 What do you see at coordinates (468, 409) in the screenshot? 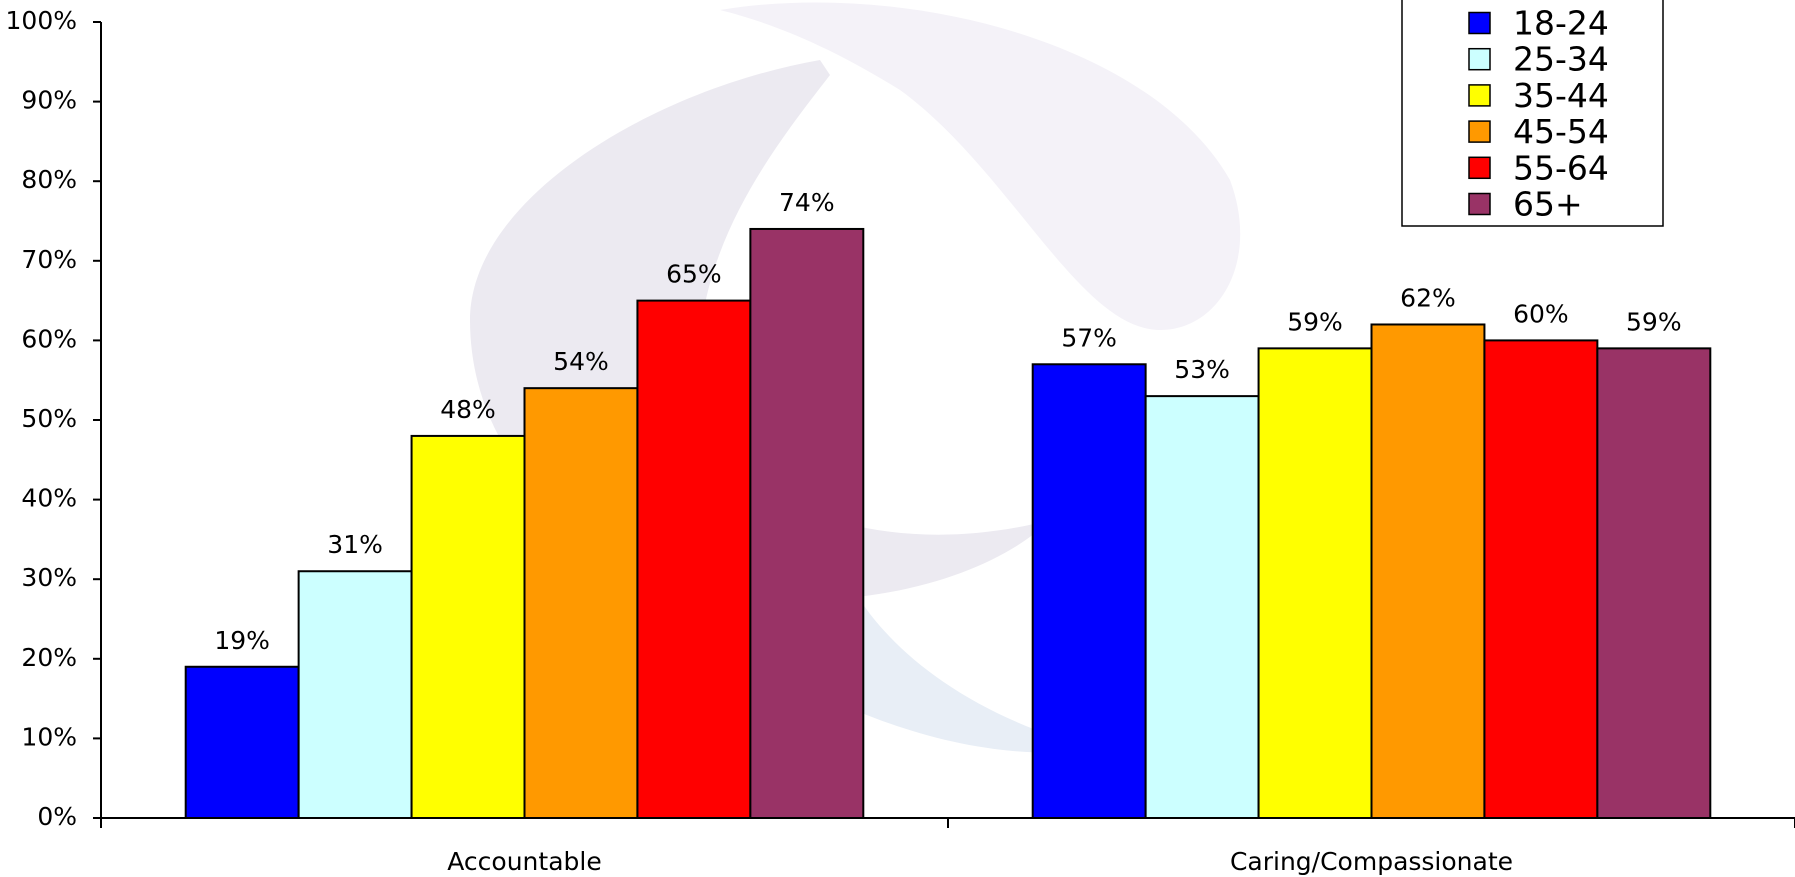
I see `data-label: 48%` at bounding box center [468, 409].